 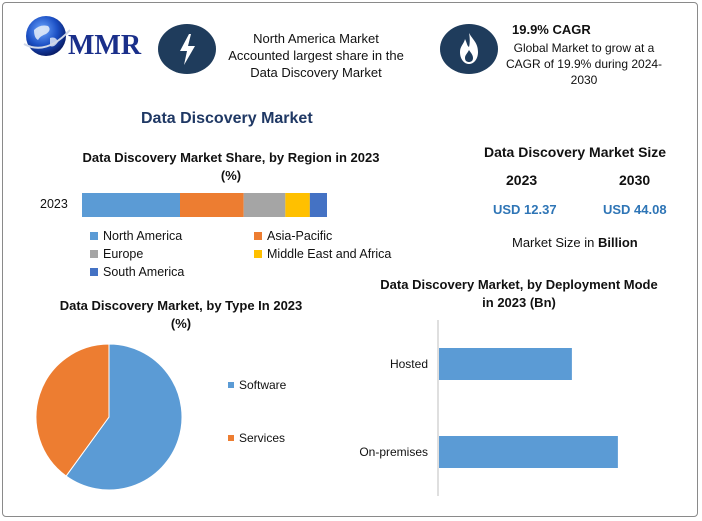 I want to click on market-size-note-prefix: Market Size in, so click(x=555, y=242).